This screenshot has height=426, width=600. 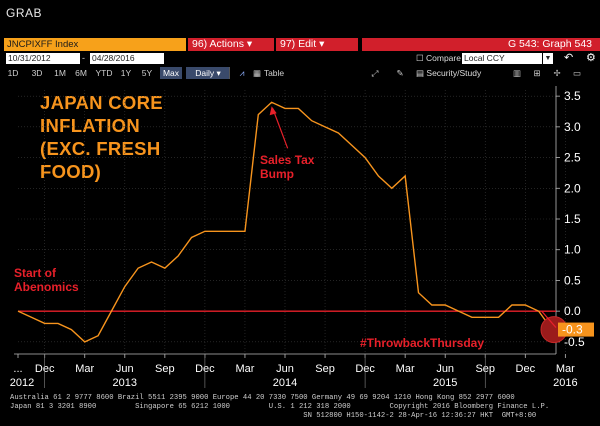 What do you see at coordinates (285, 383) in the screenshot?
I see `x-year-label: 2014` at bounding box center [285, 383].